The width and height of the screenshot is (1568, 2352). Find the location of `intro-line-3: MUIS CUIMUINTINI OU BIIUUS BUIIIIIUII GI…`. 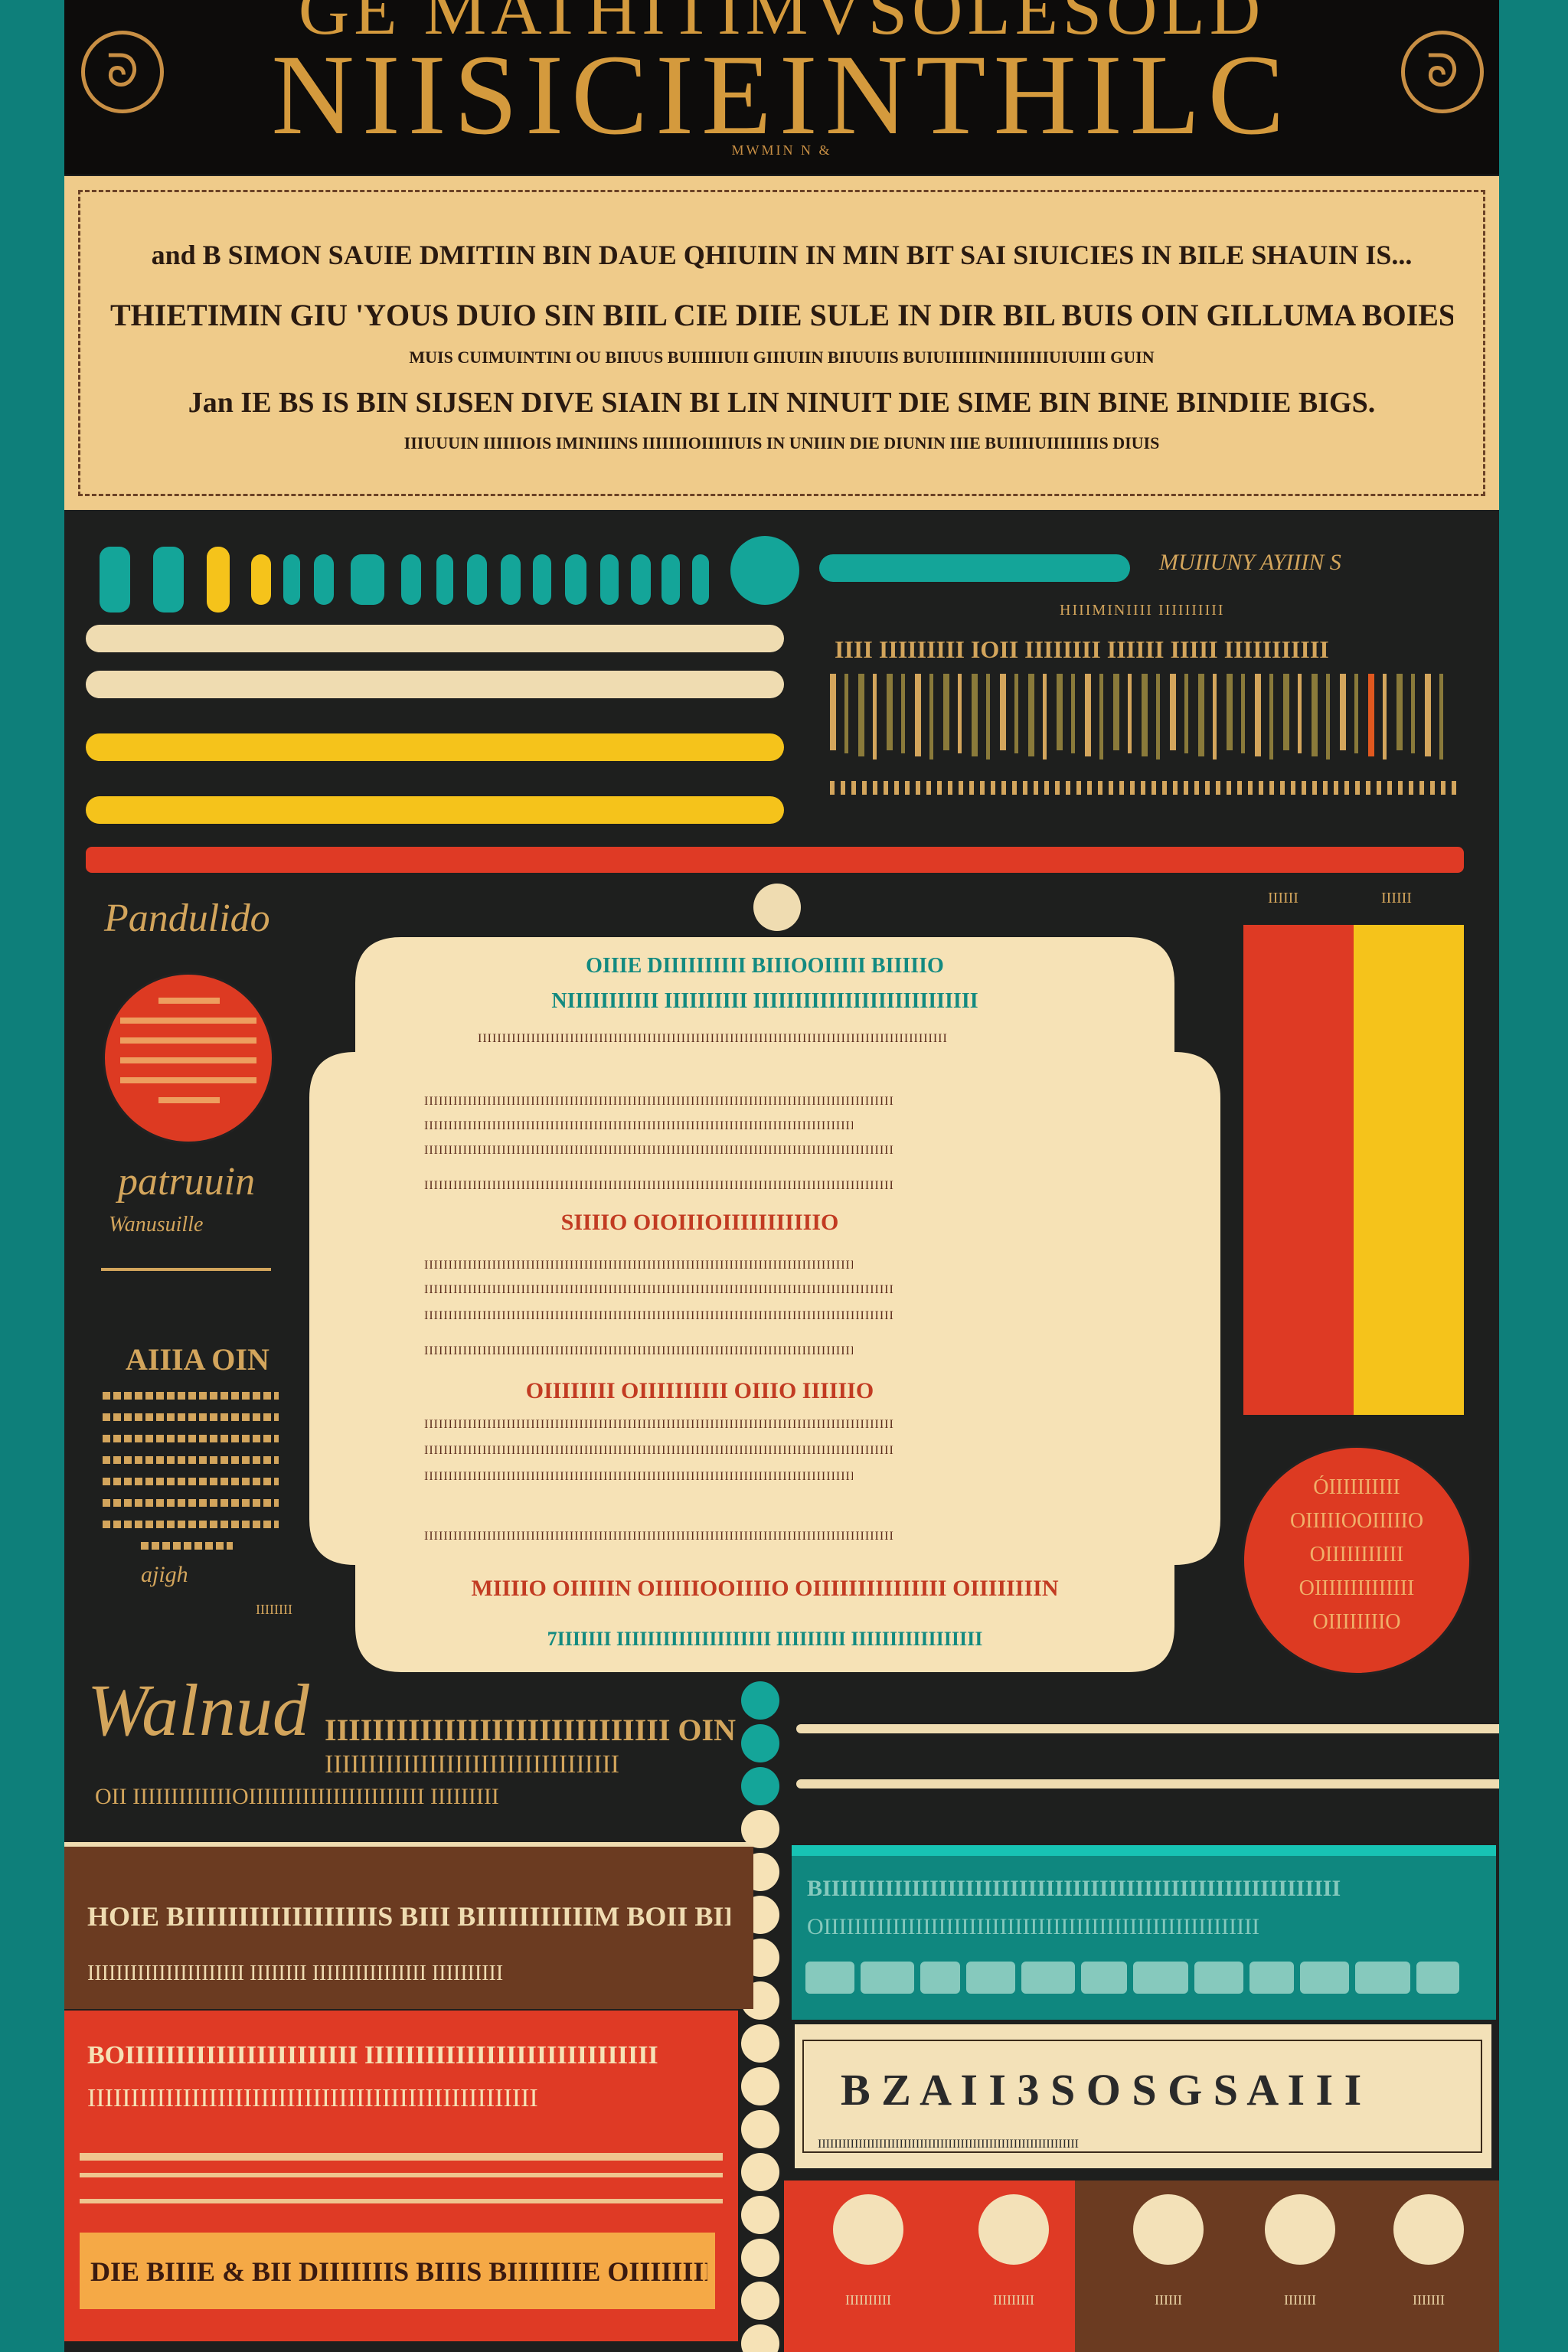

intro-line-3: MUIS CUIMUINTINI OU BIIUUS BUIIIIIUII GI… is located at coordinates (782, 357).